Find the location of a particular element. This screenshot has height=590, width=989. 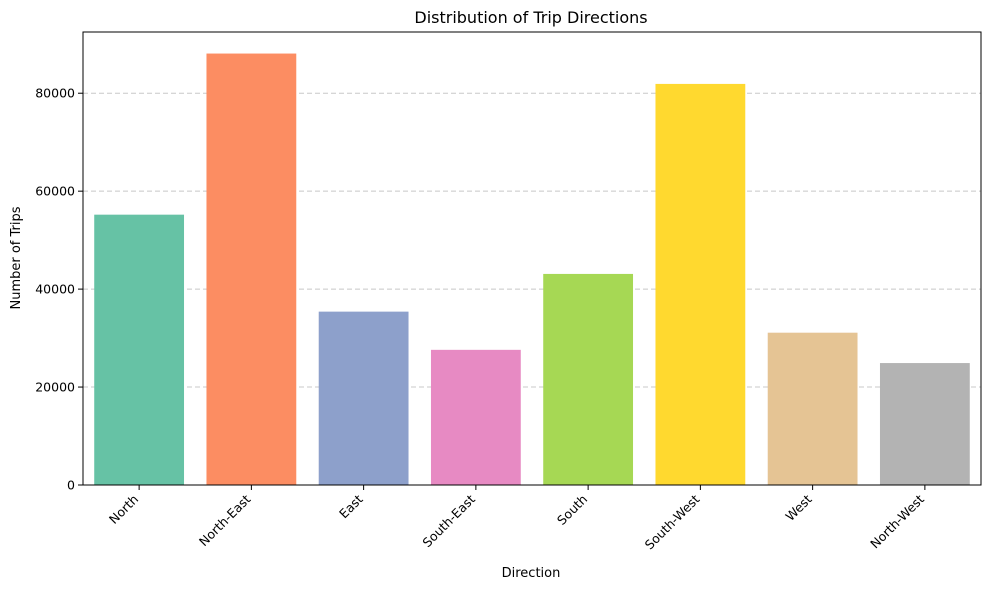

x-tick-label: East is located at coordinates (351, 506).